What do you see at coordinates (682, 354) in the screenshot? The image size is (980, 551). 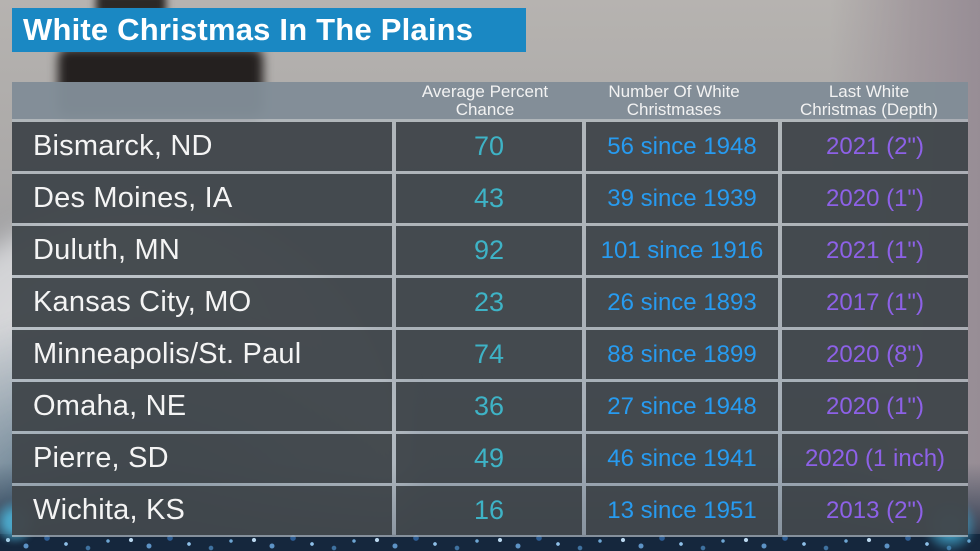 I see `count-cell: 88 since 1899` at bounding box center [682, 354].